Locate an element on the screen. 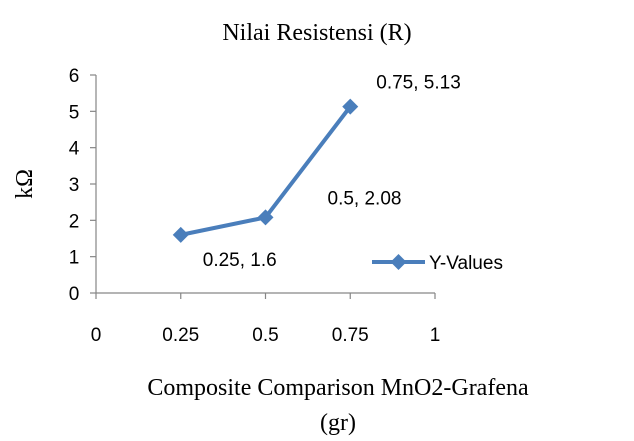  y-axis-title: kΩ is located at coordinates (25, 184).